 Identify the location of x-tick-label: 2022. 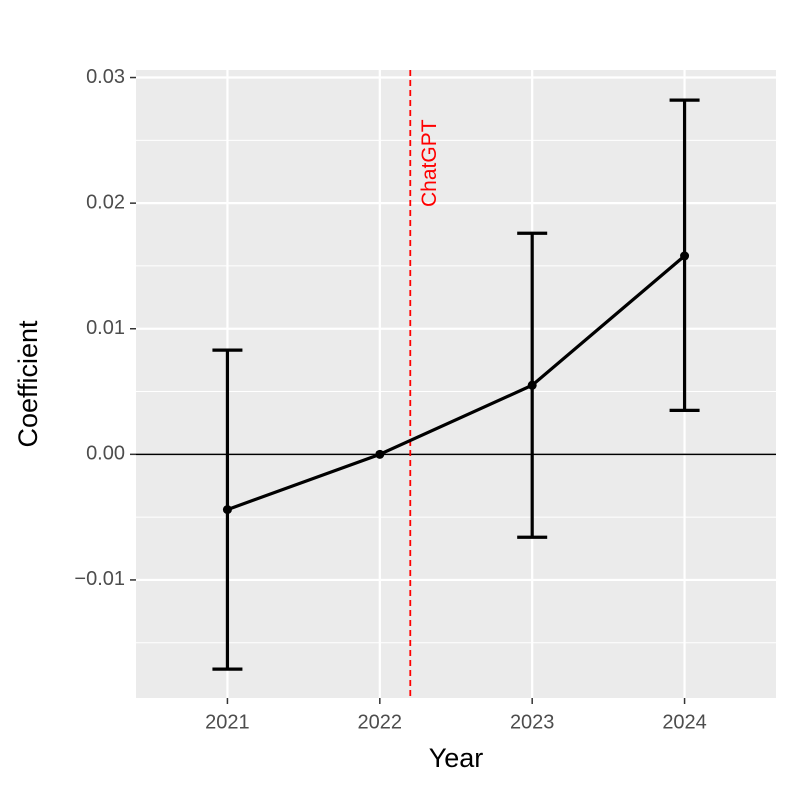
(380, 722).